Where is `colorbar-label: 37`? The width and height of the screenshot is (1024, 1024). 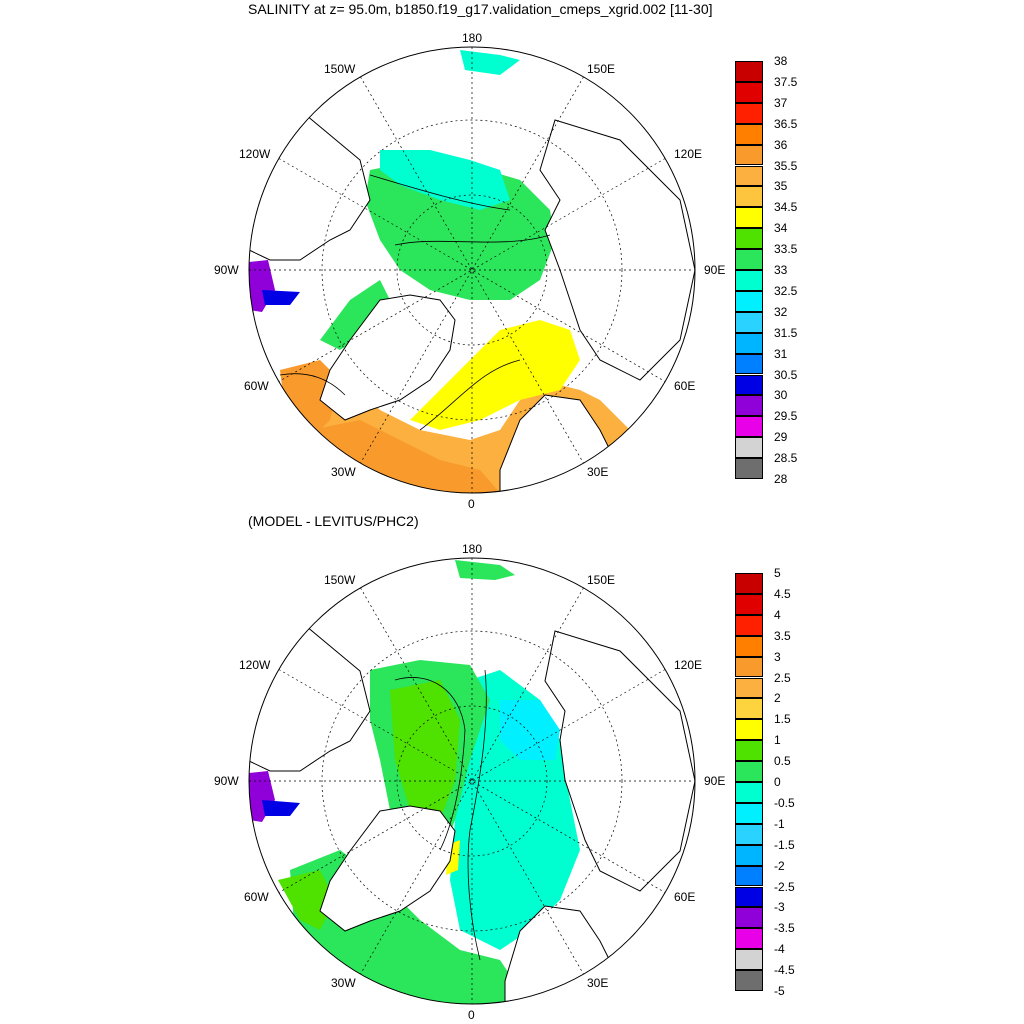 colorbar-label: 37 is located at coordinates (781, 102).